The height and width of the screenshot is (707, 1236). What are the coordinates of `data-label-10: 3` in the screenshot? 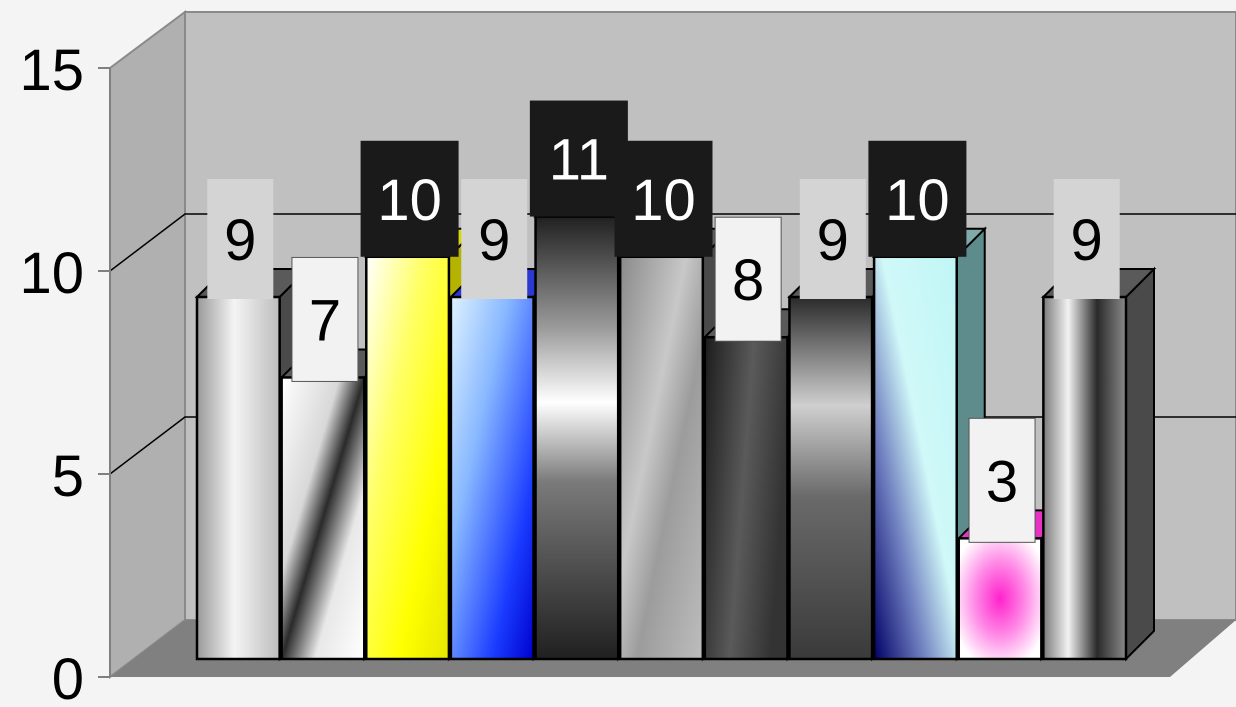 It's located at (1002, 480).